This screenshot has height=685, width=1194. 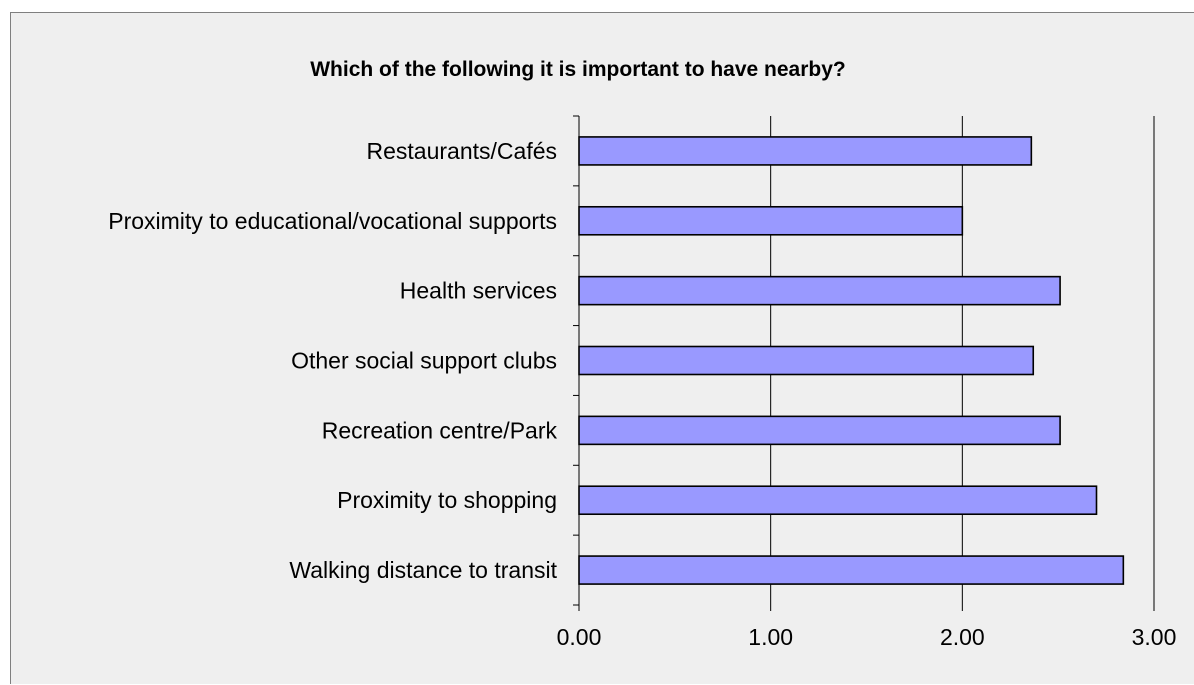 What do you see at coordinates (770, 637) in the screenshot?
I see `x-tick-label: 1.00` at bounding box center [770, 637].